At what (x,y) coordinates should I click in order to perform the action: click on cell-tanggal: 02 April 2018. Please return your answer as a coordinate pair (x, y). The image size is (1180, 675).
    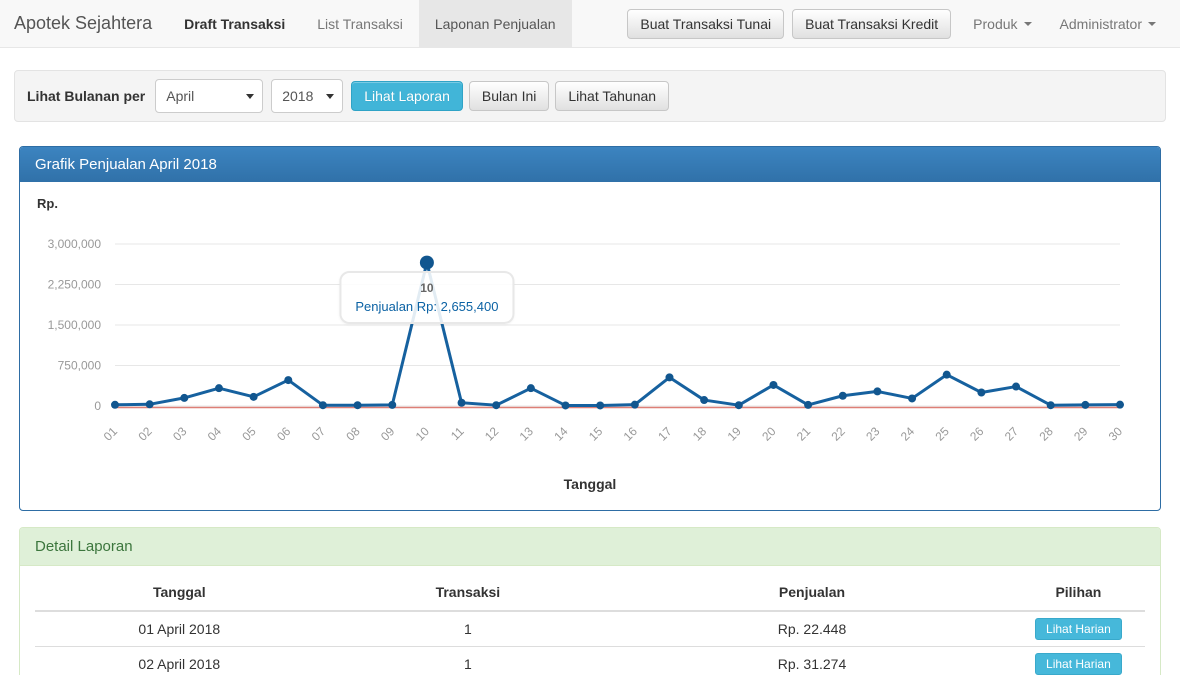
    Looking at the image, I should click on (179, 660).